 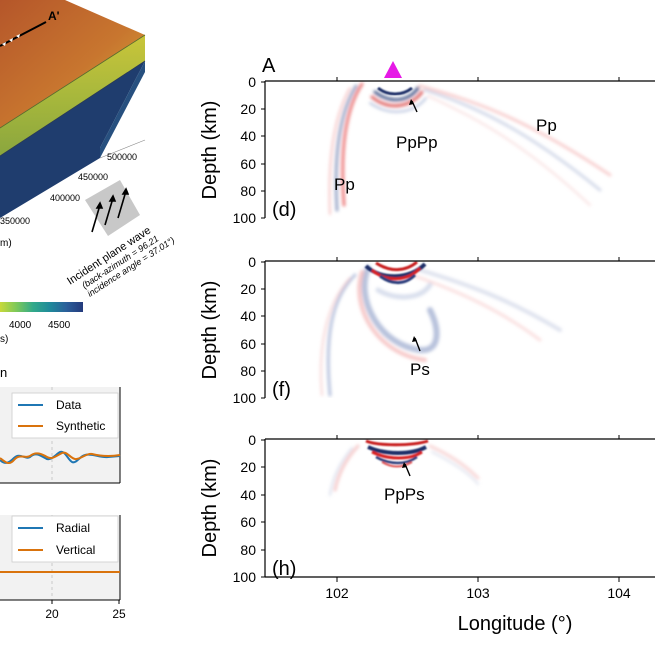 I want to click on y-unit: m), so click(x=6, y=243).